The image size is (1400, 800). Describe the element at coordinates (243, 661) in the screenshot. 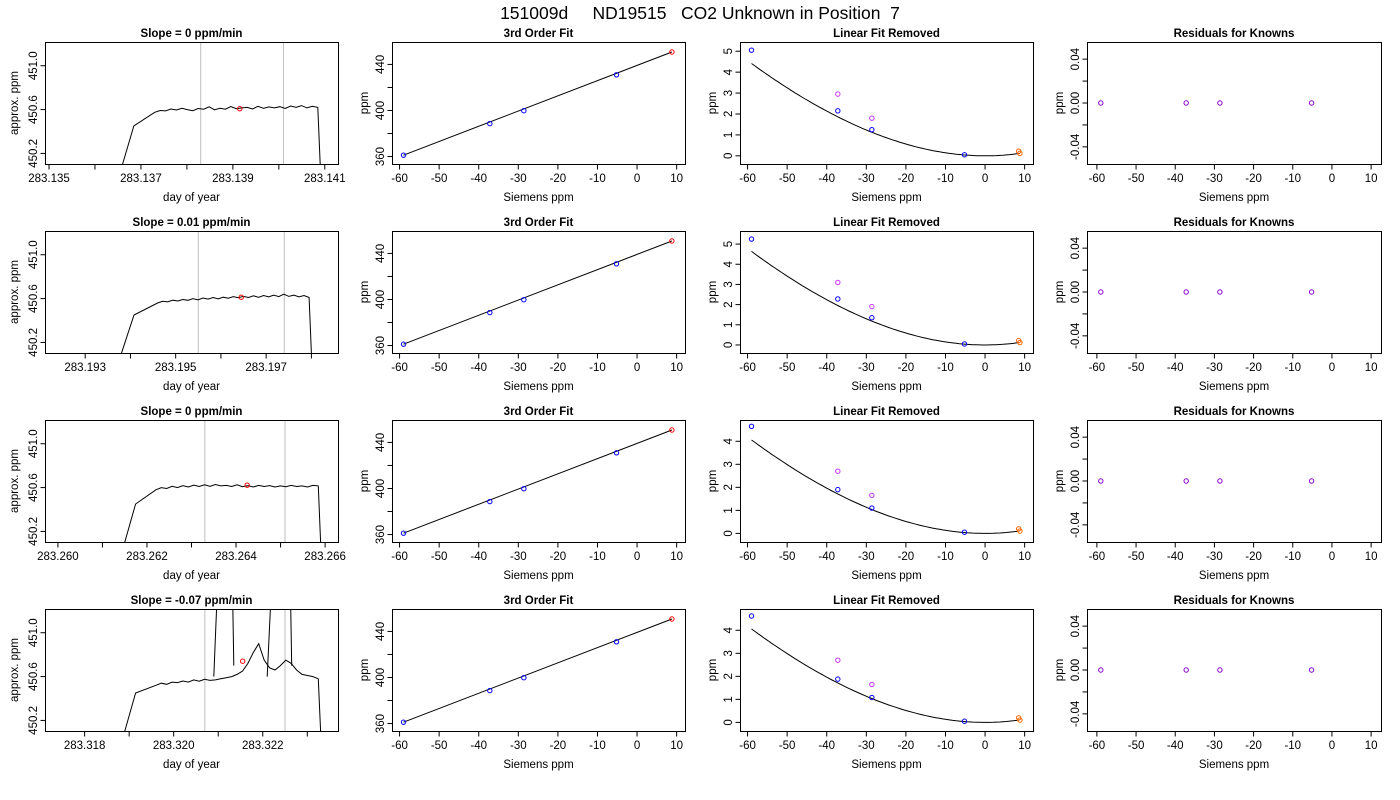

I see `unknown-point` at that location.